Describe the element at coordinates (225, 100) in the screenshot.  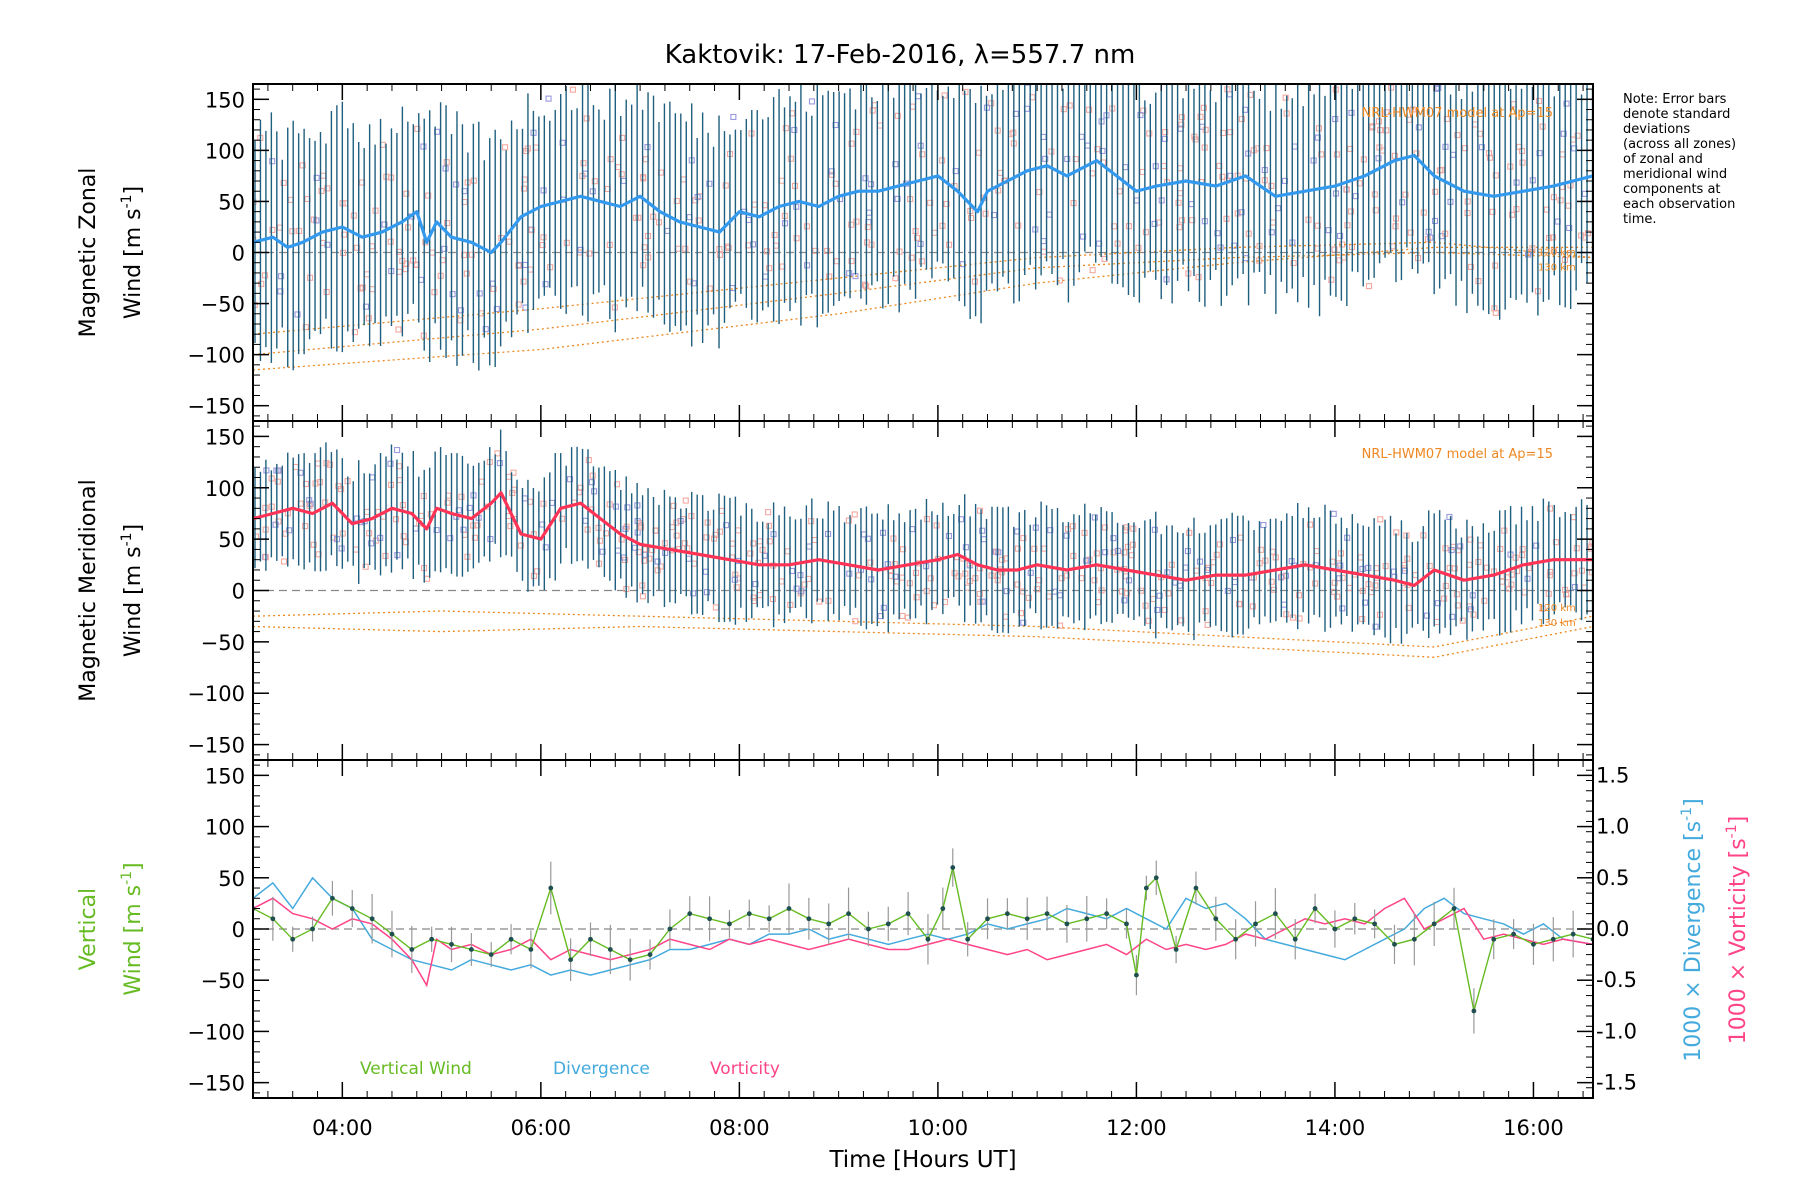
I see `y-tick-label: 150` at that location.